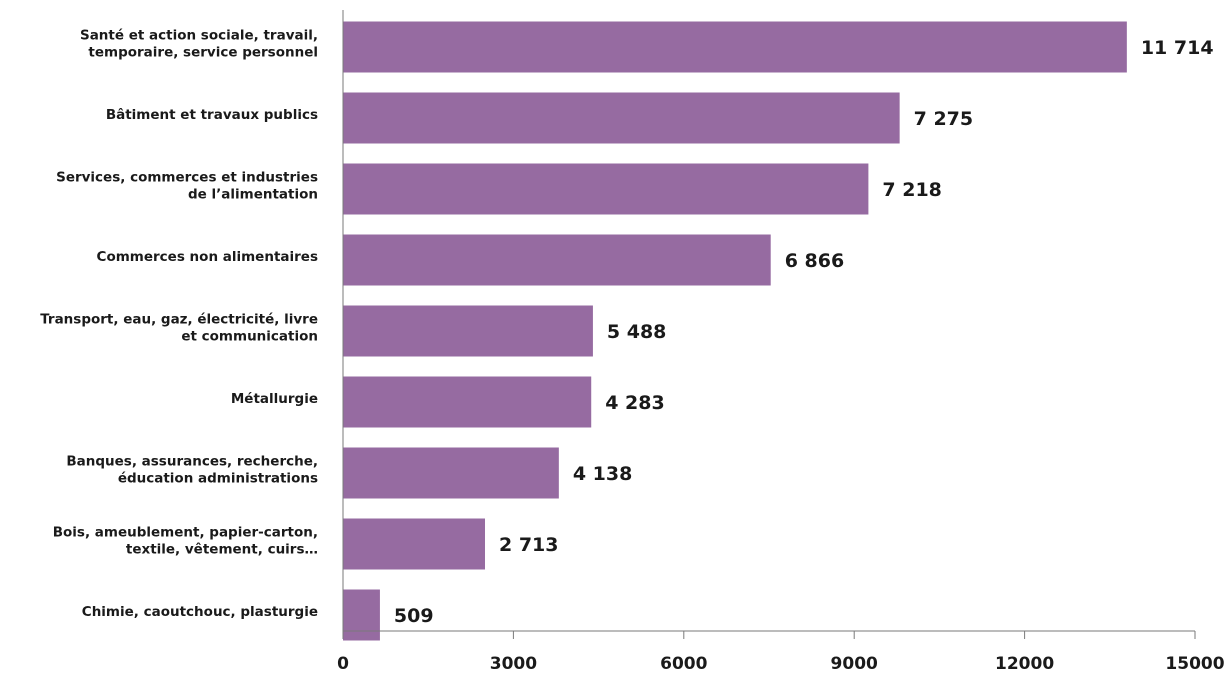 The image size is (1226, 682). Describe the element at coordinates (343, 664) in the screenshot. I see `x-tick-label: 0` at that location.